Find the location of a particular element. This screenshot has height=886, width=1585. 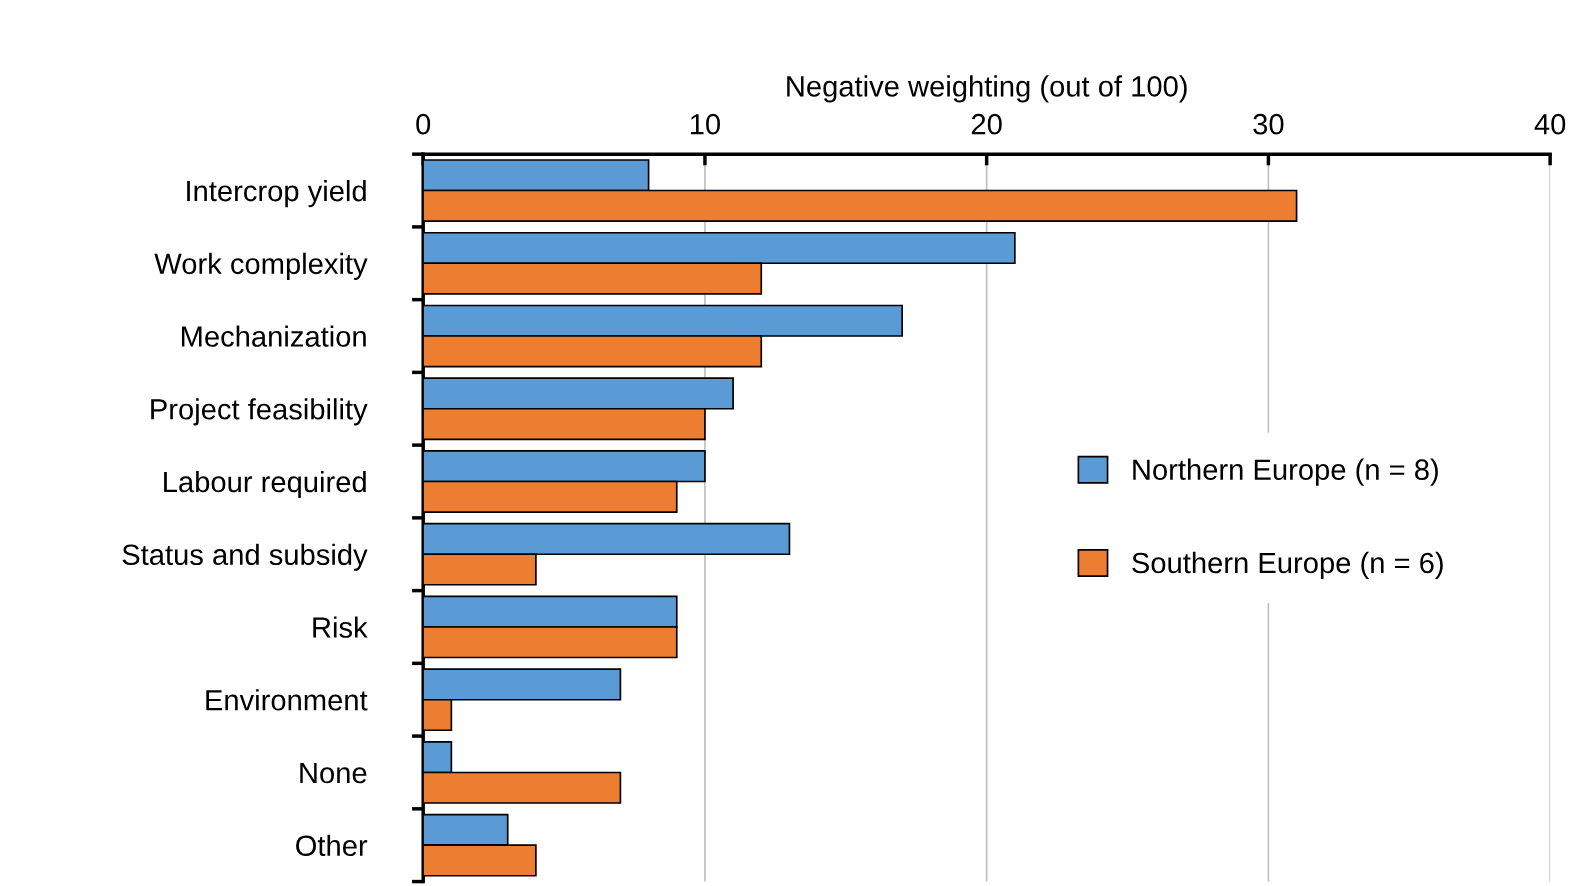

legend-label: Northern Europe (n = 8) is located at coordinates (1285, 472).